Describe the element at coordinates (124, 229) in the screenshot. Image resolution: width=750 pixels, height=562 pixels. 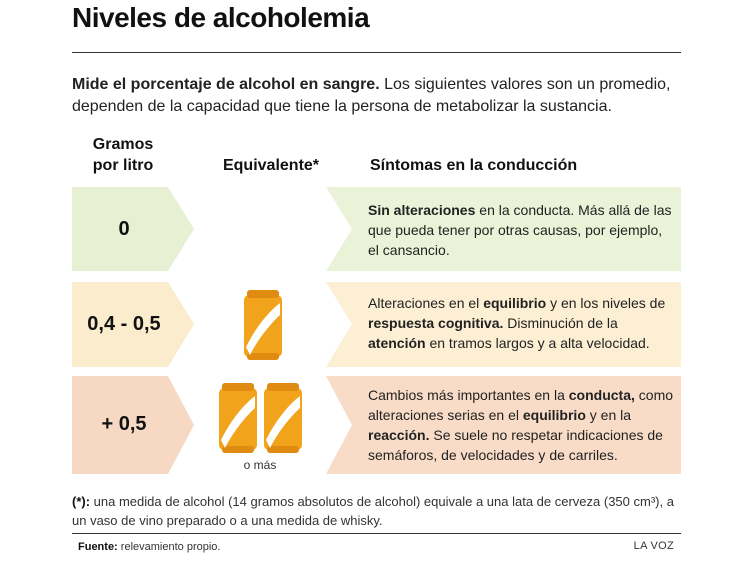
I see `level-row-0-value: 0` at that location.